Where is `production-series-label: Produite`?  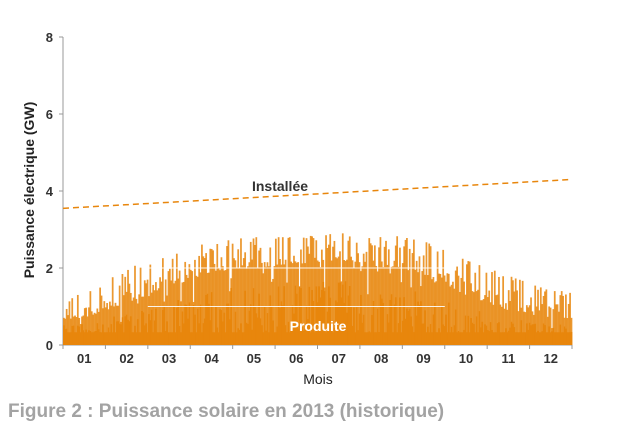
production-series-label: Produite is located at coordinates (318, 326).